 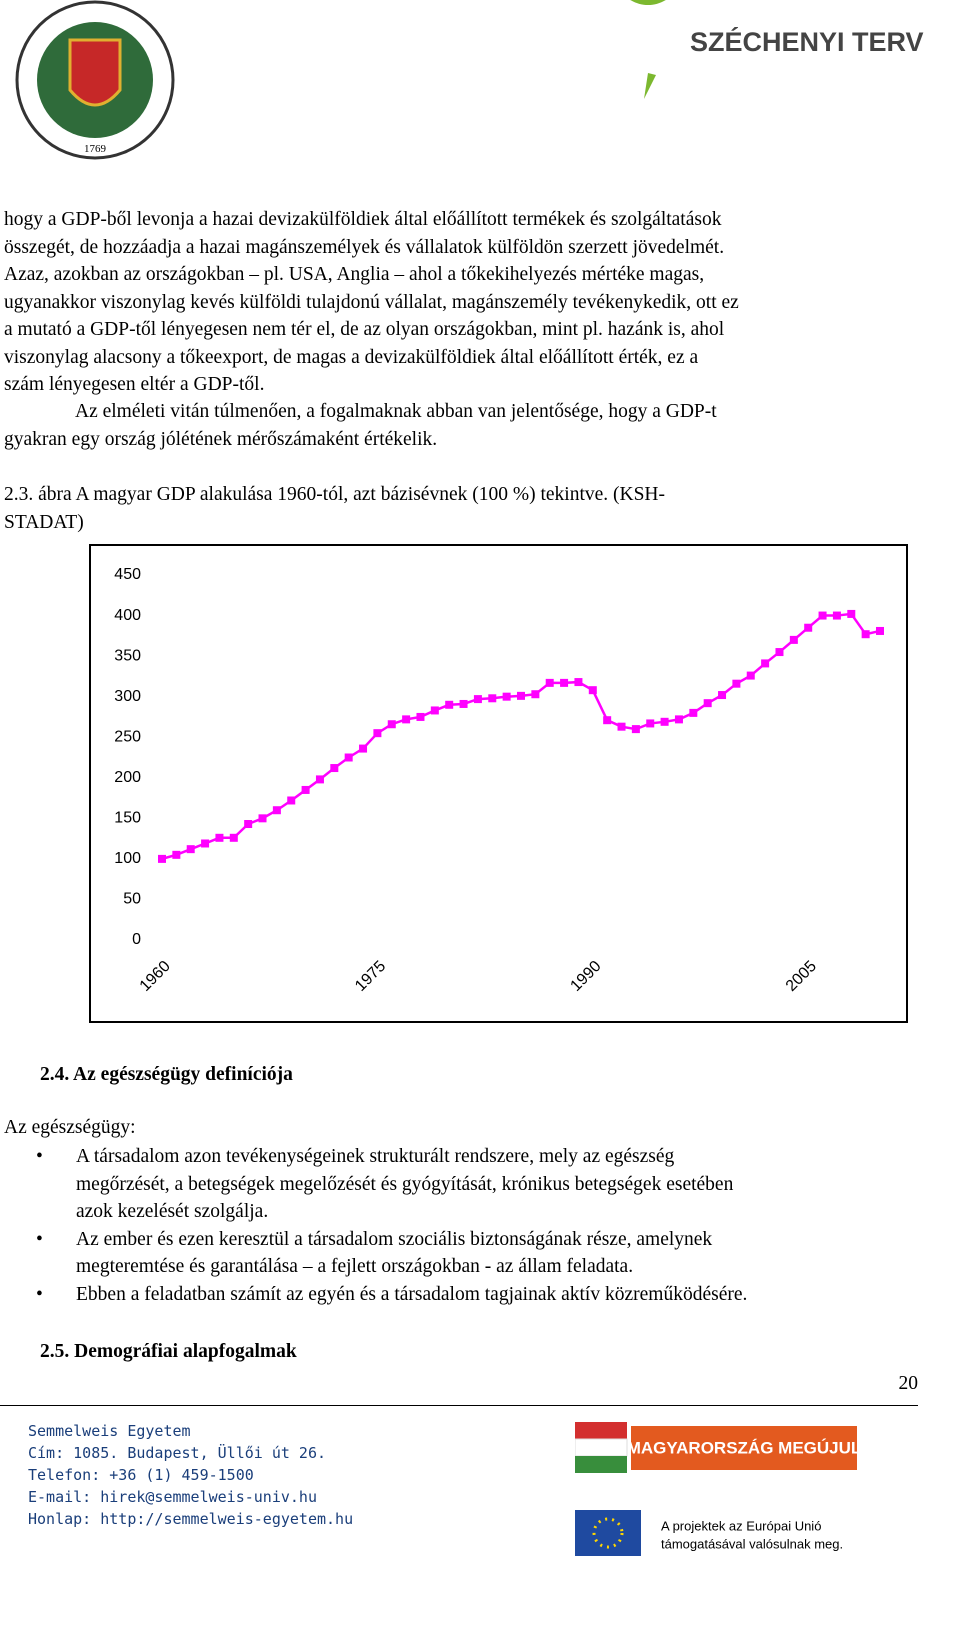 I want to click on y-tick-label: 450, so click(x=127, y=574).